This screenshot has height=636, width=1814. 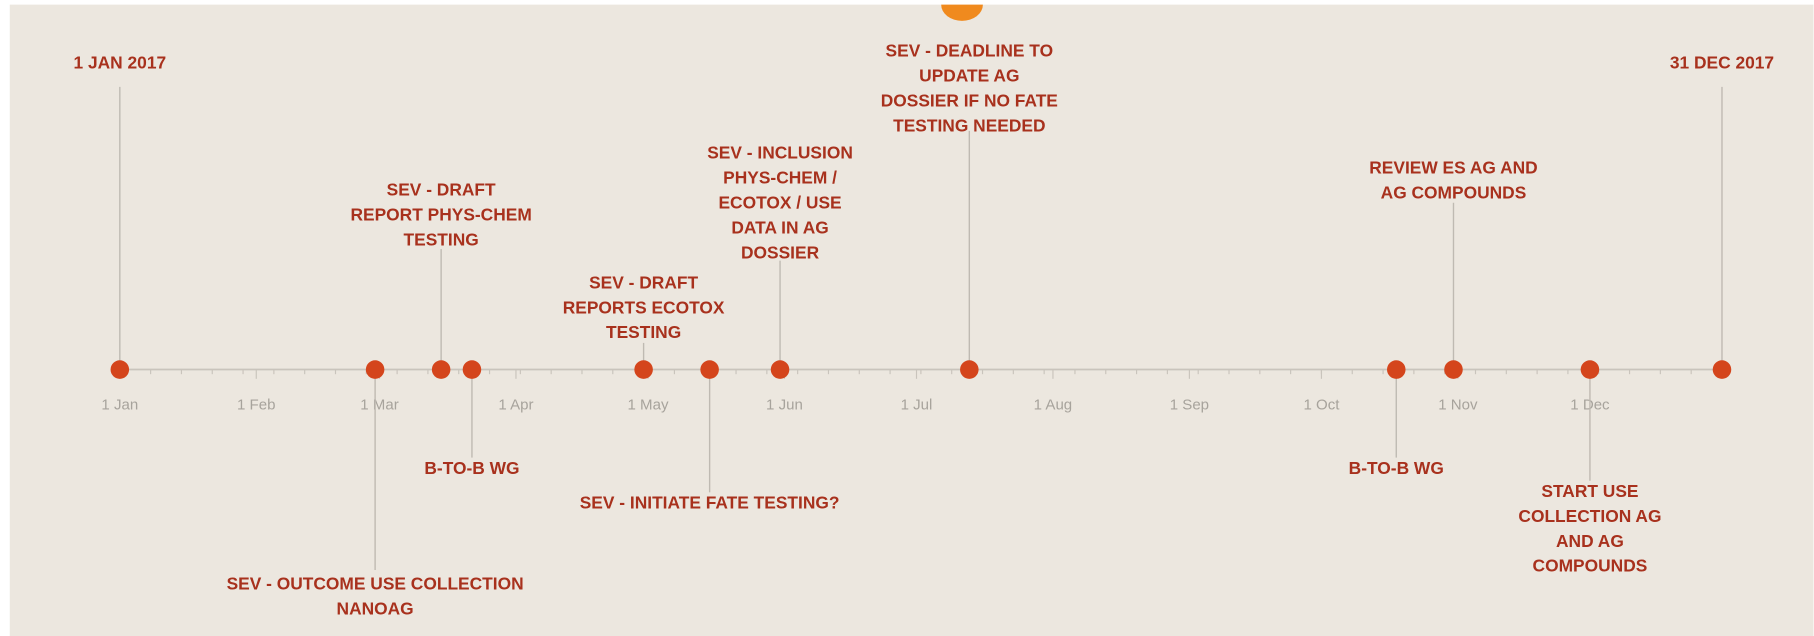 What do you see at coordinates (917, 404) in the screenshot?
I see `month-label: 1 Jul` at bounding box center [917, 404].